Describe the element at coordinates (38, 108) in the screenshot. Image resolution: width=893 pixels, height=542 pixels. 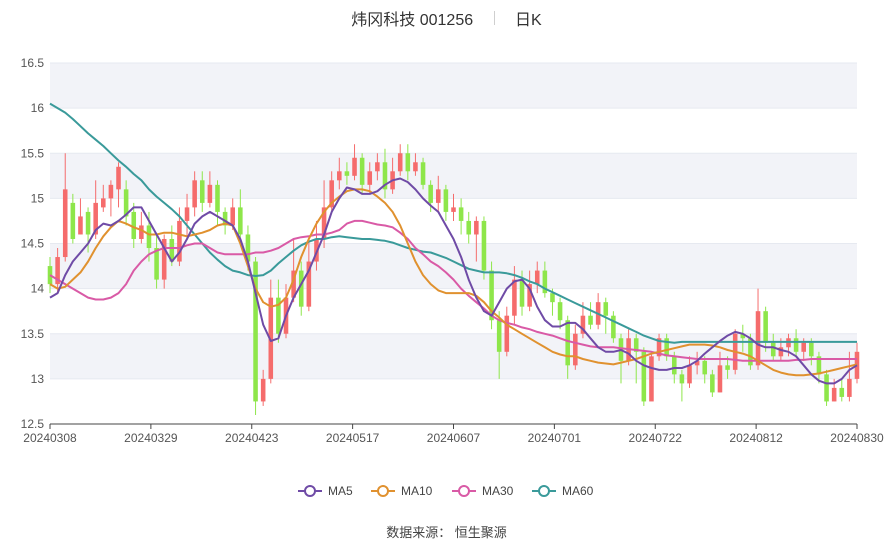
I see `y-tick-label: 16` at that location.